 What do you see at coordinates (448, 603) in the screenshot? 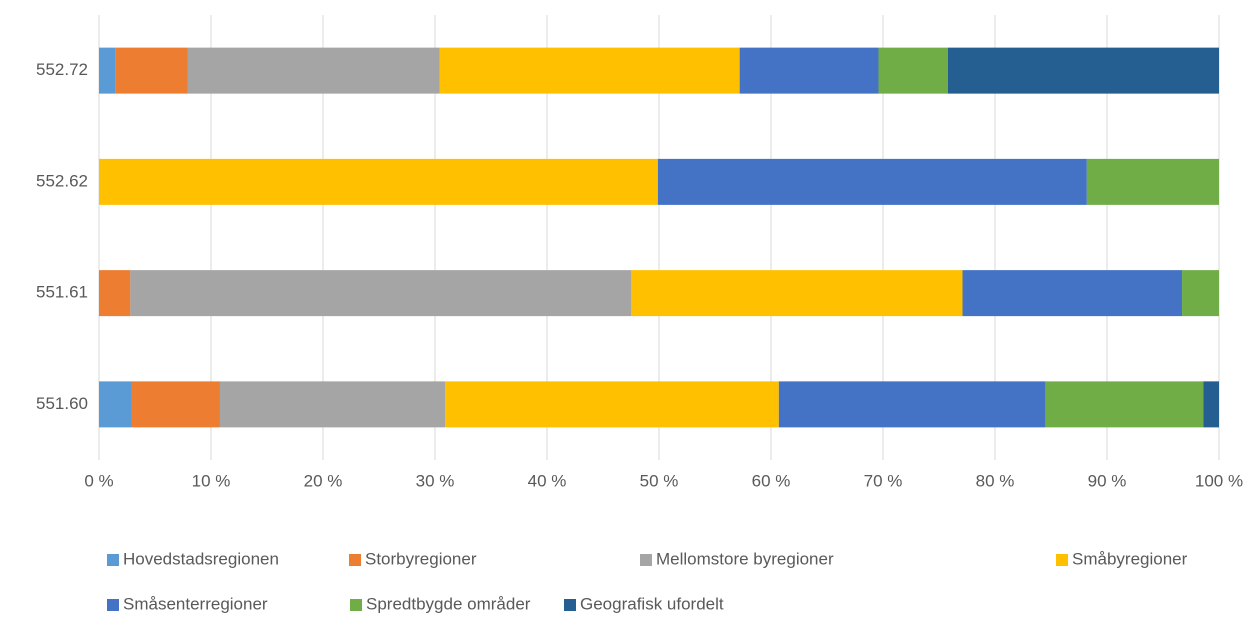
I see `legend-label: Spredtbygde områder` at bounding box center [448, 603].